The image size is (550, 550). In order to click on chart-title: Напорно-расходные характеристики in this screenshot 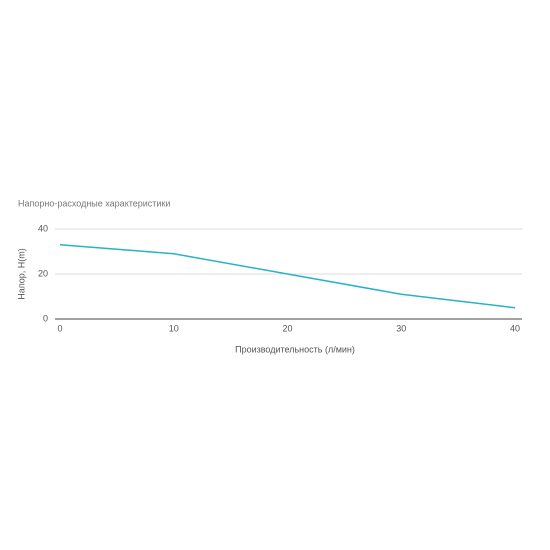, I will do `click(94, 203)`.